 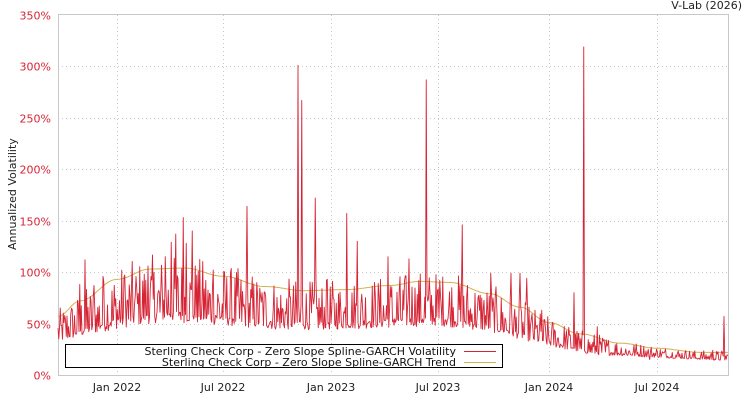 What do you see at coordinates (35, 170) in the screenshot?
I see `y-tick-label: 200%` at bounding box center [35, 170].